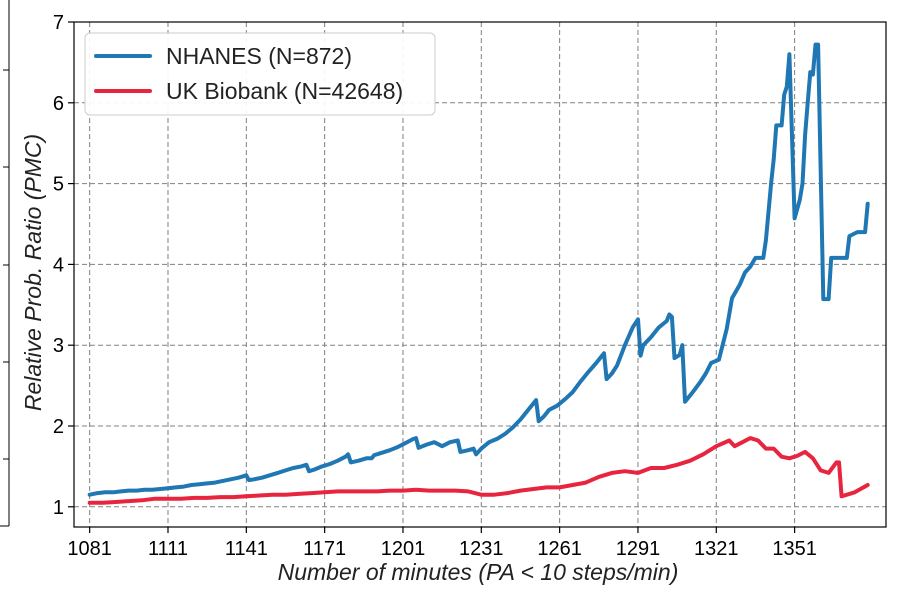 The height and width of the screenshot is (600, 900). Describe the element at coordinates (403, 549) in the screenshot. I see `x-tick-label: 1201` at that location.